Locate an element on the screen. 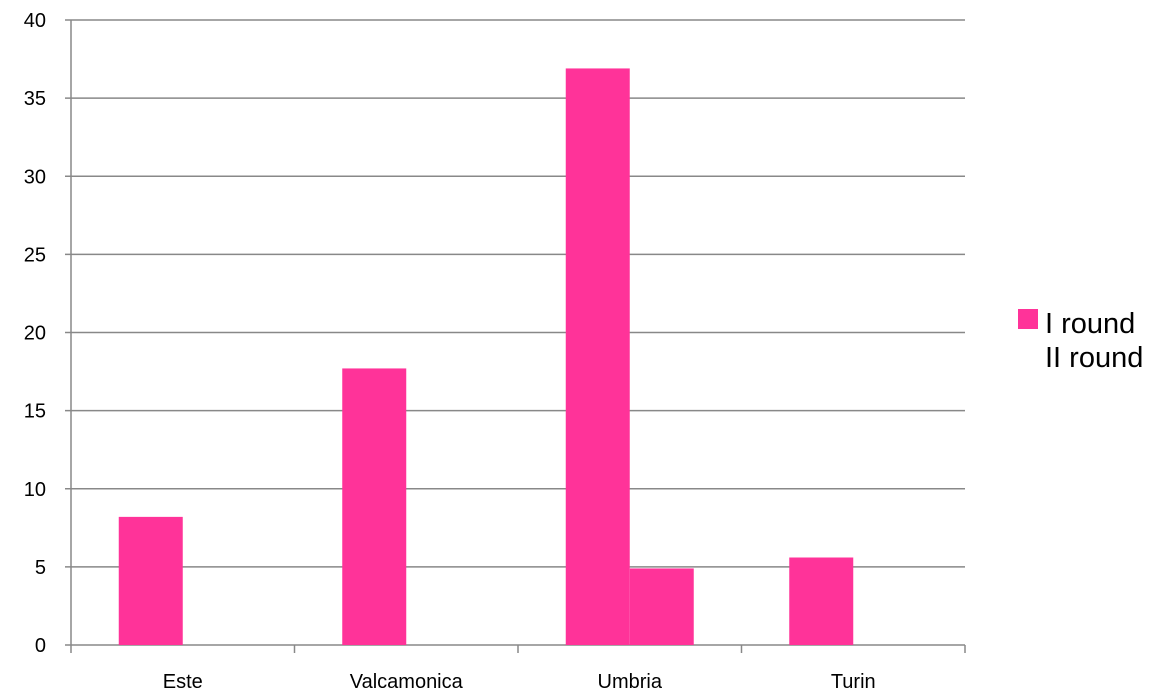 The image size is (1173, 694). y-tick-label: 5 is located at coordinates (40, 568).